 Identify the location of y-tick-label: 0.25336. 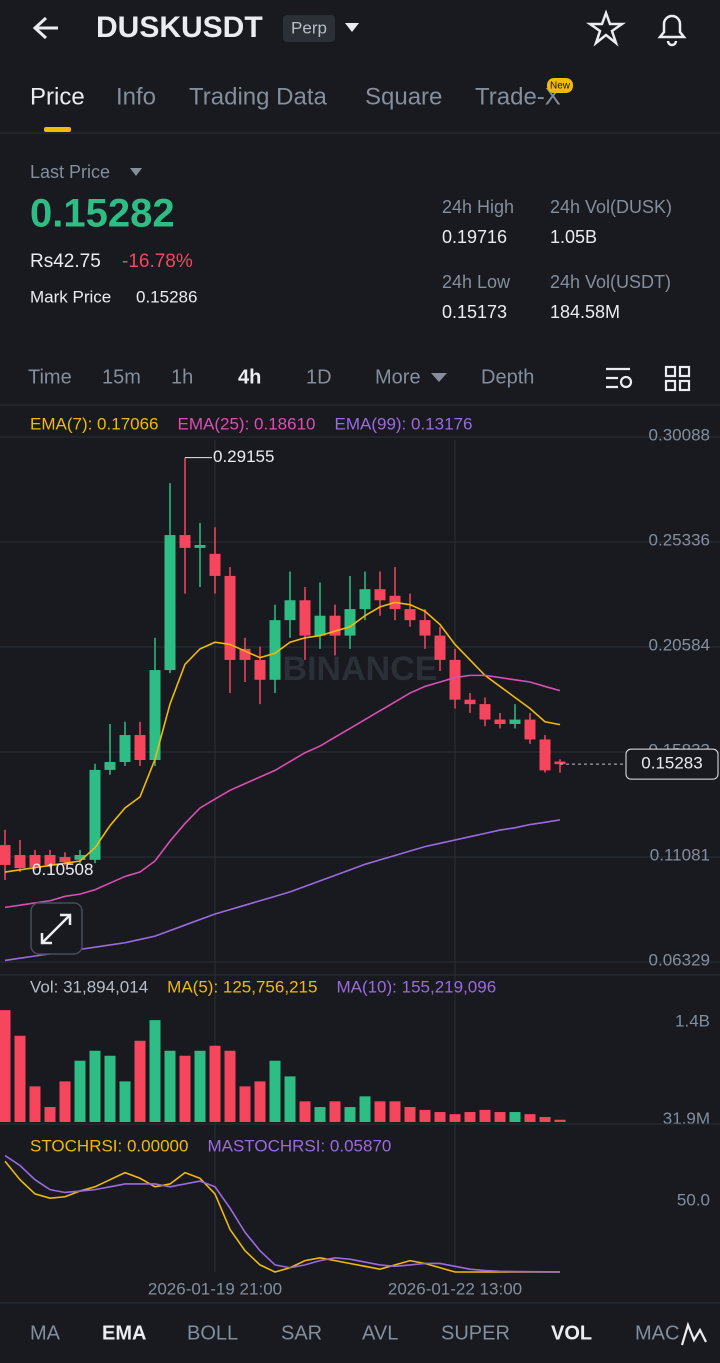
(679, 539).